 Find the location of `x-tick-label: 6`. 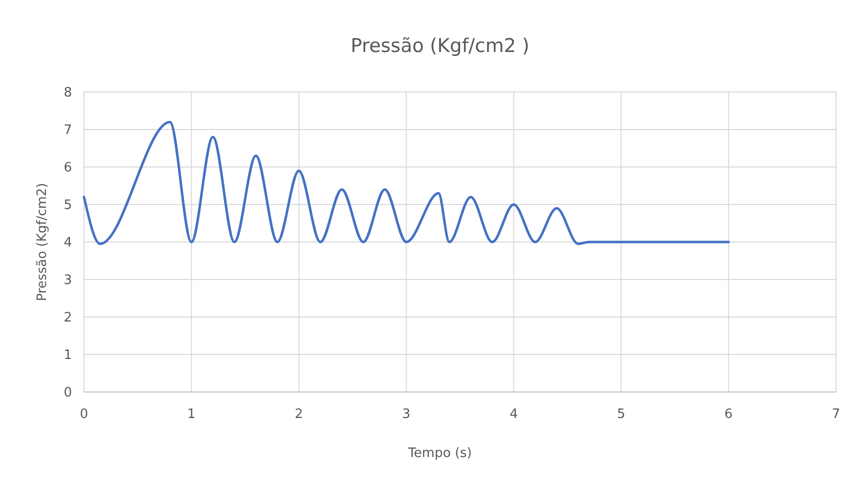

x-tick-label: 6 is located at coordinates (728, 414).